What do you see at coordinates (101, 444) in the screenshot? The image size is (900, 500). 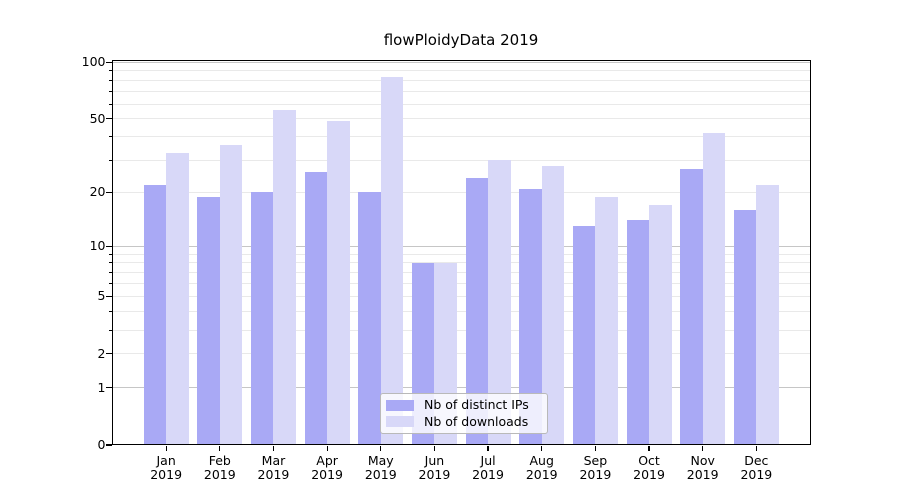 I see `y-axis-tick-label: 0` at bounding box center [101, 444].